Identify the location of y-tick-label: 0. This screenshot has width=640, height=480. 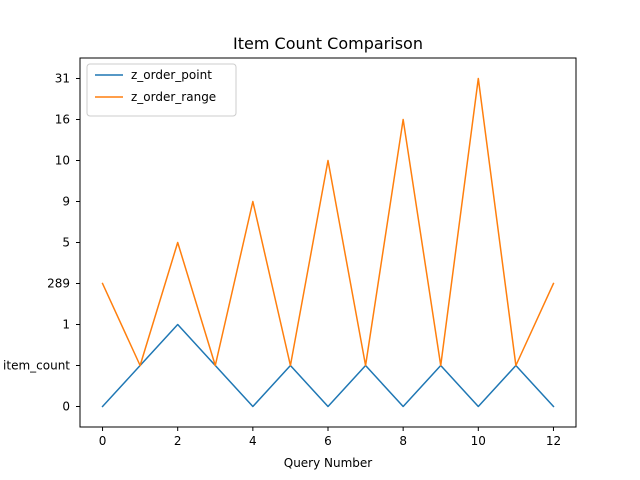
(66, 407).